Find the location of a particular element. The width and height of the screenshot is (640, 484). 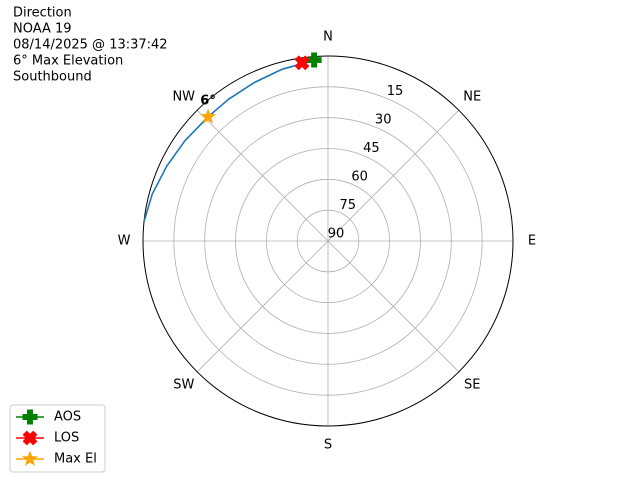

title-line: 6° Max Elevation is located at coordinates (68, 61).